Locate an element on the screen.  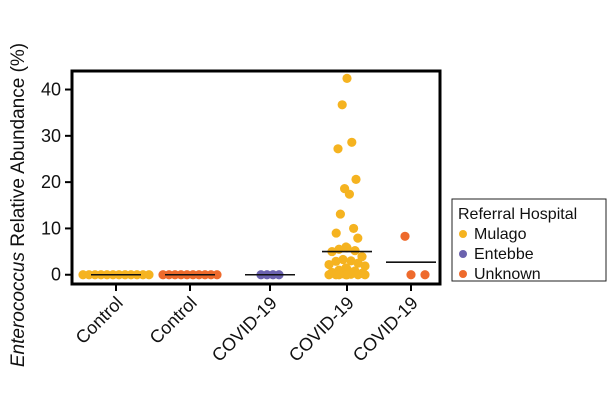
y-axis-label: Enterococcus Relative Abundance (%) is located at coordinates (18, 205).